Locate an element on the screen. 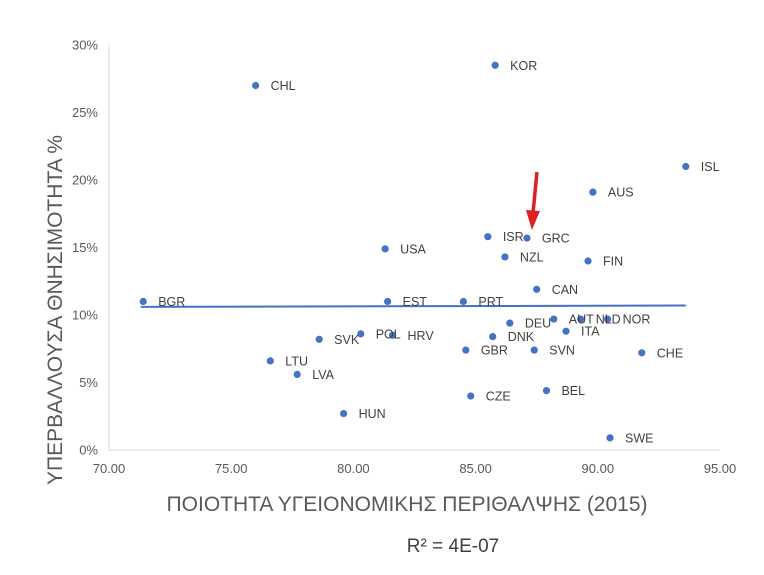  data-point-nld is located at coordinates (581, 319).